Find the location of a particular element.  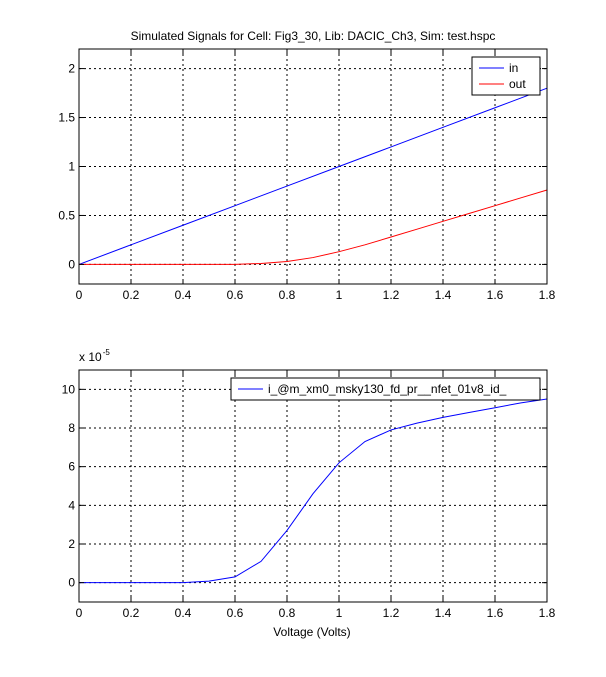

x-axis-label: Voltage (Volts) is located at coordinates (311, 632).